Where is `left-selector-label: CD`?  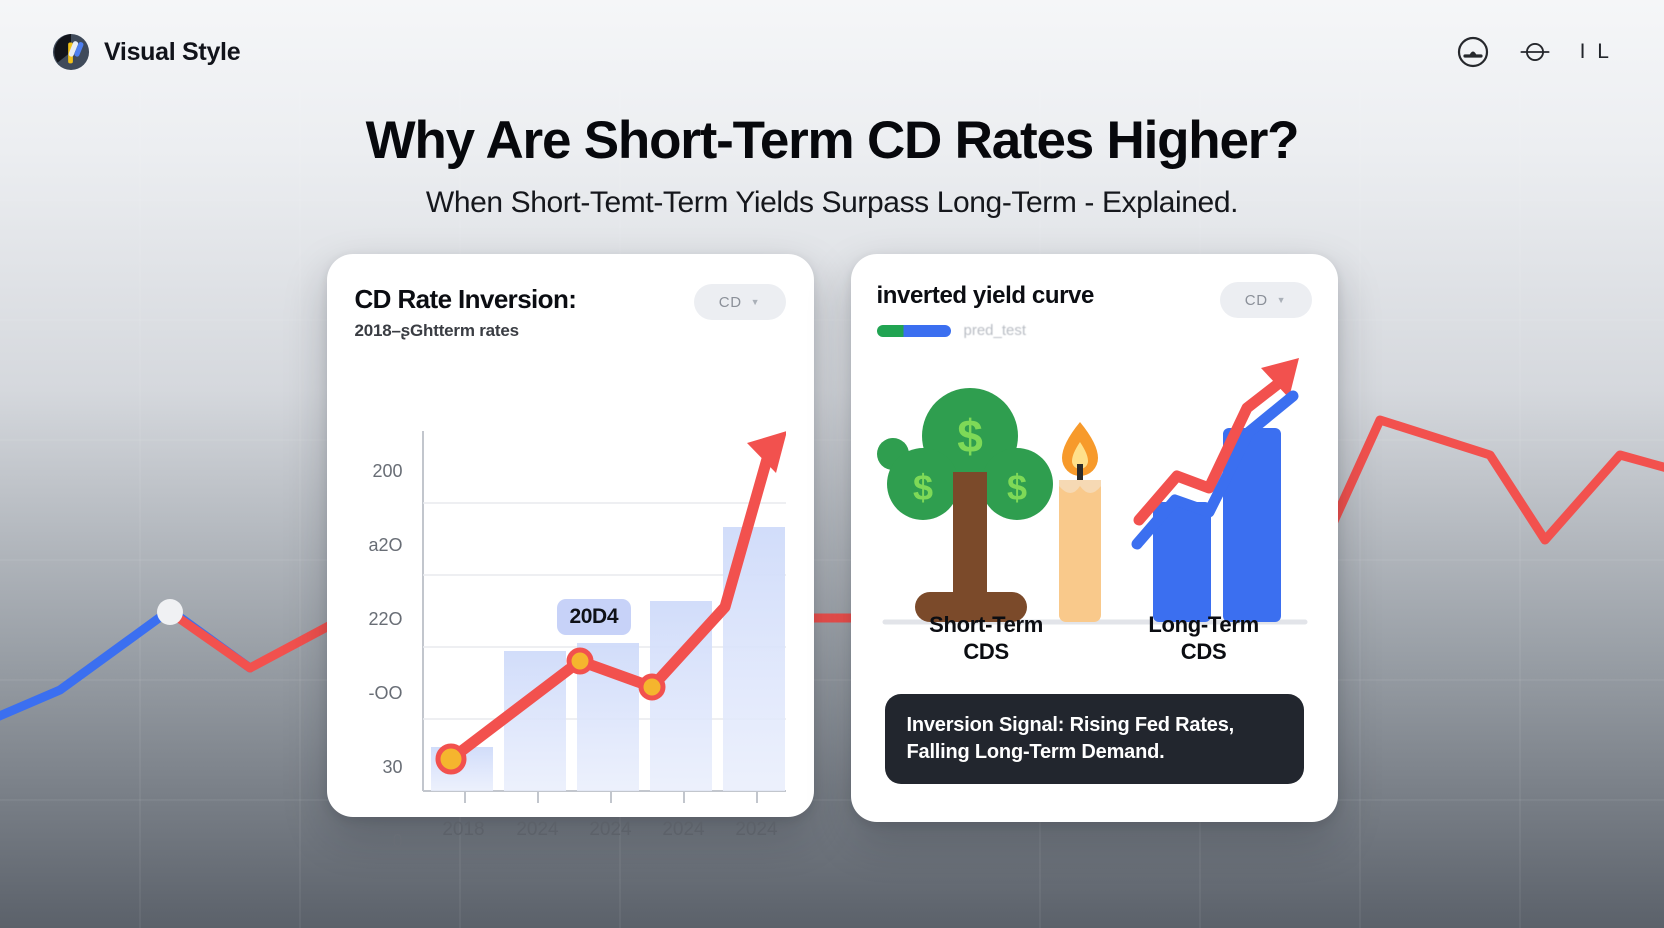 left-selector-label: CD is located at coordinates (730, 302).